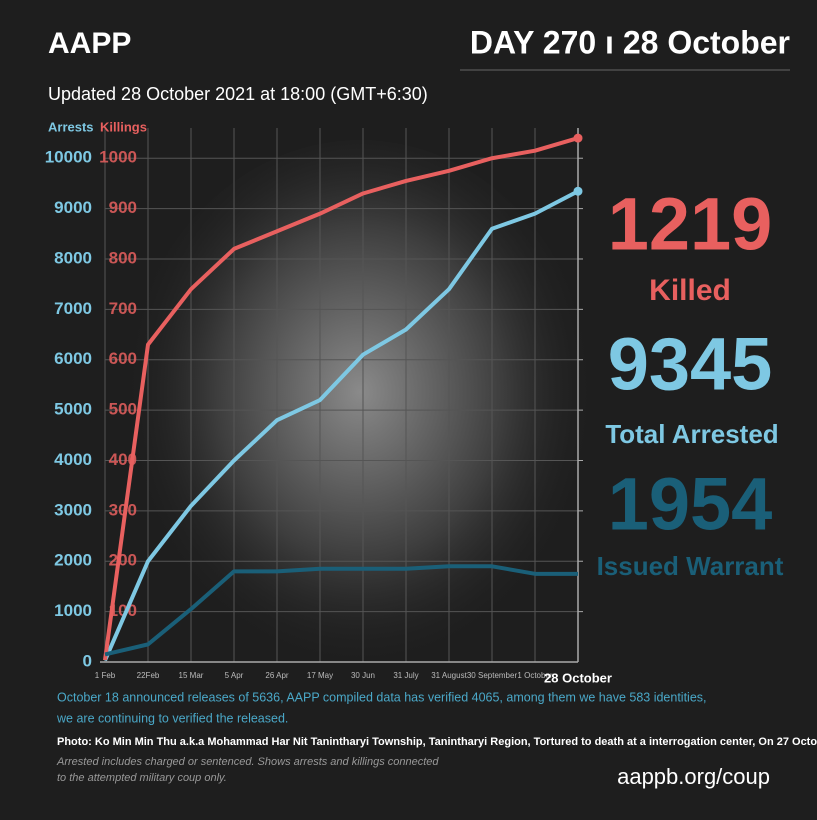 The image size is (817, 820). Describe the element at coordinates (630, 42) in the screenshot. I see `day: DAY 270 ı 28 October` at that location.